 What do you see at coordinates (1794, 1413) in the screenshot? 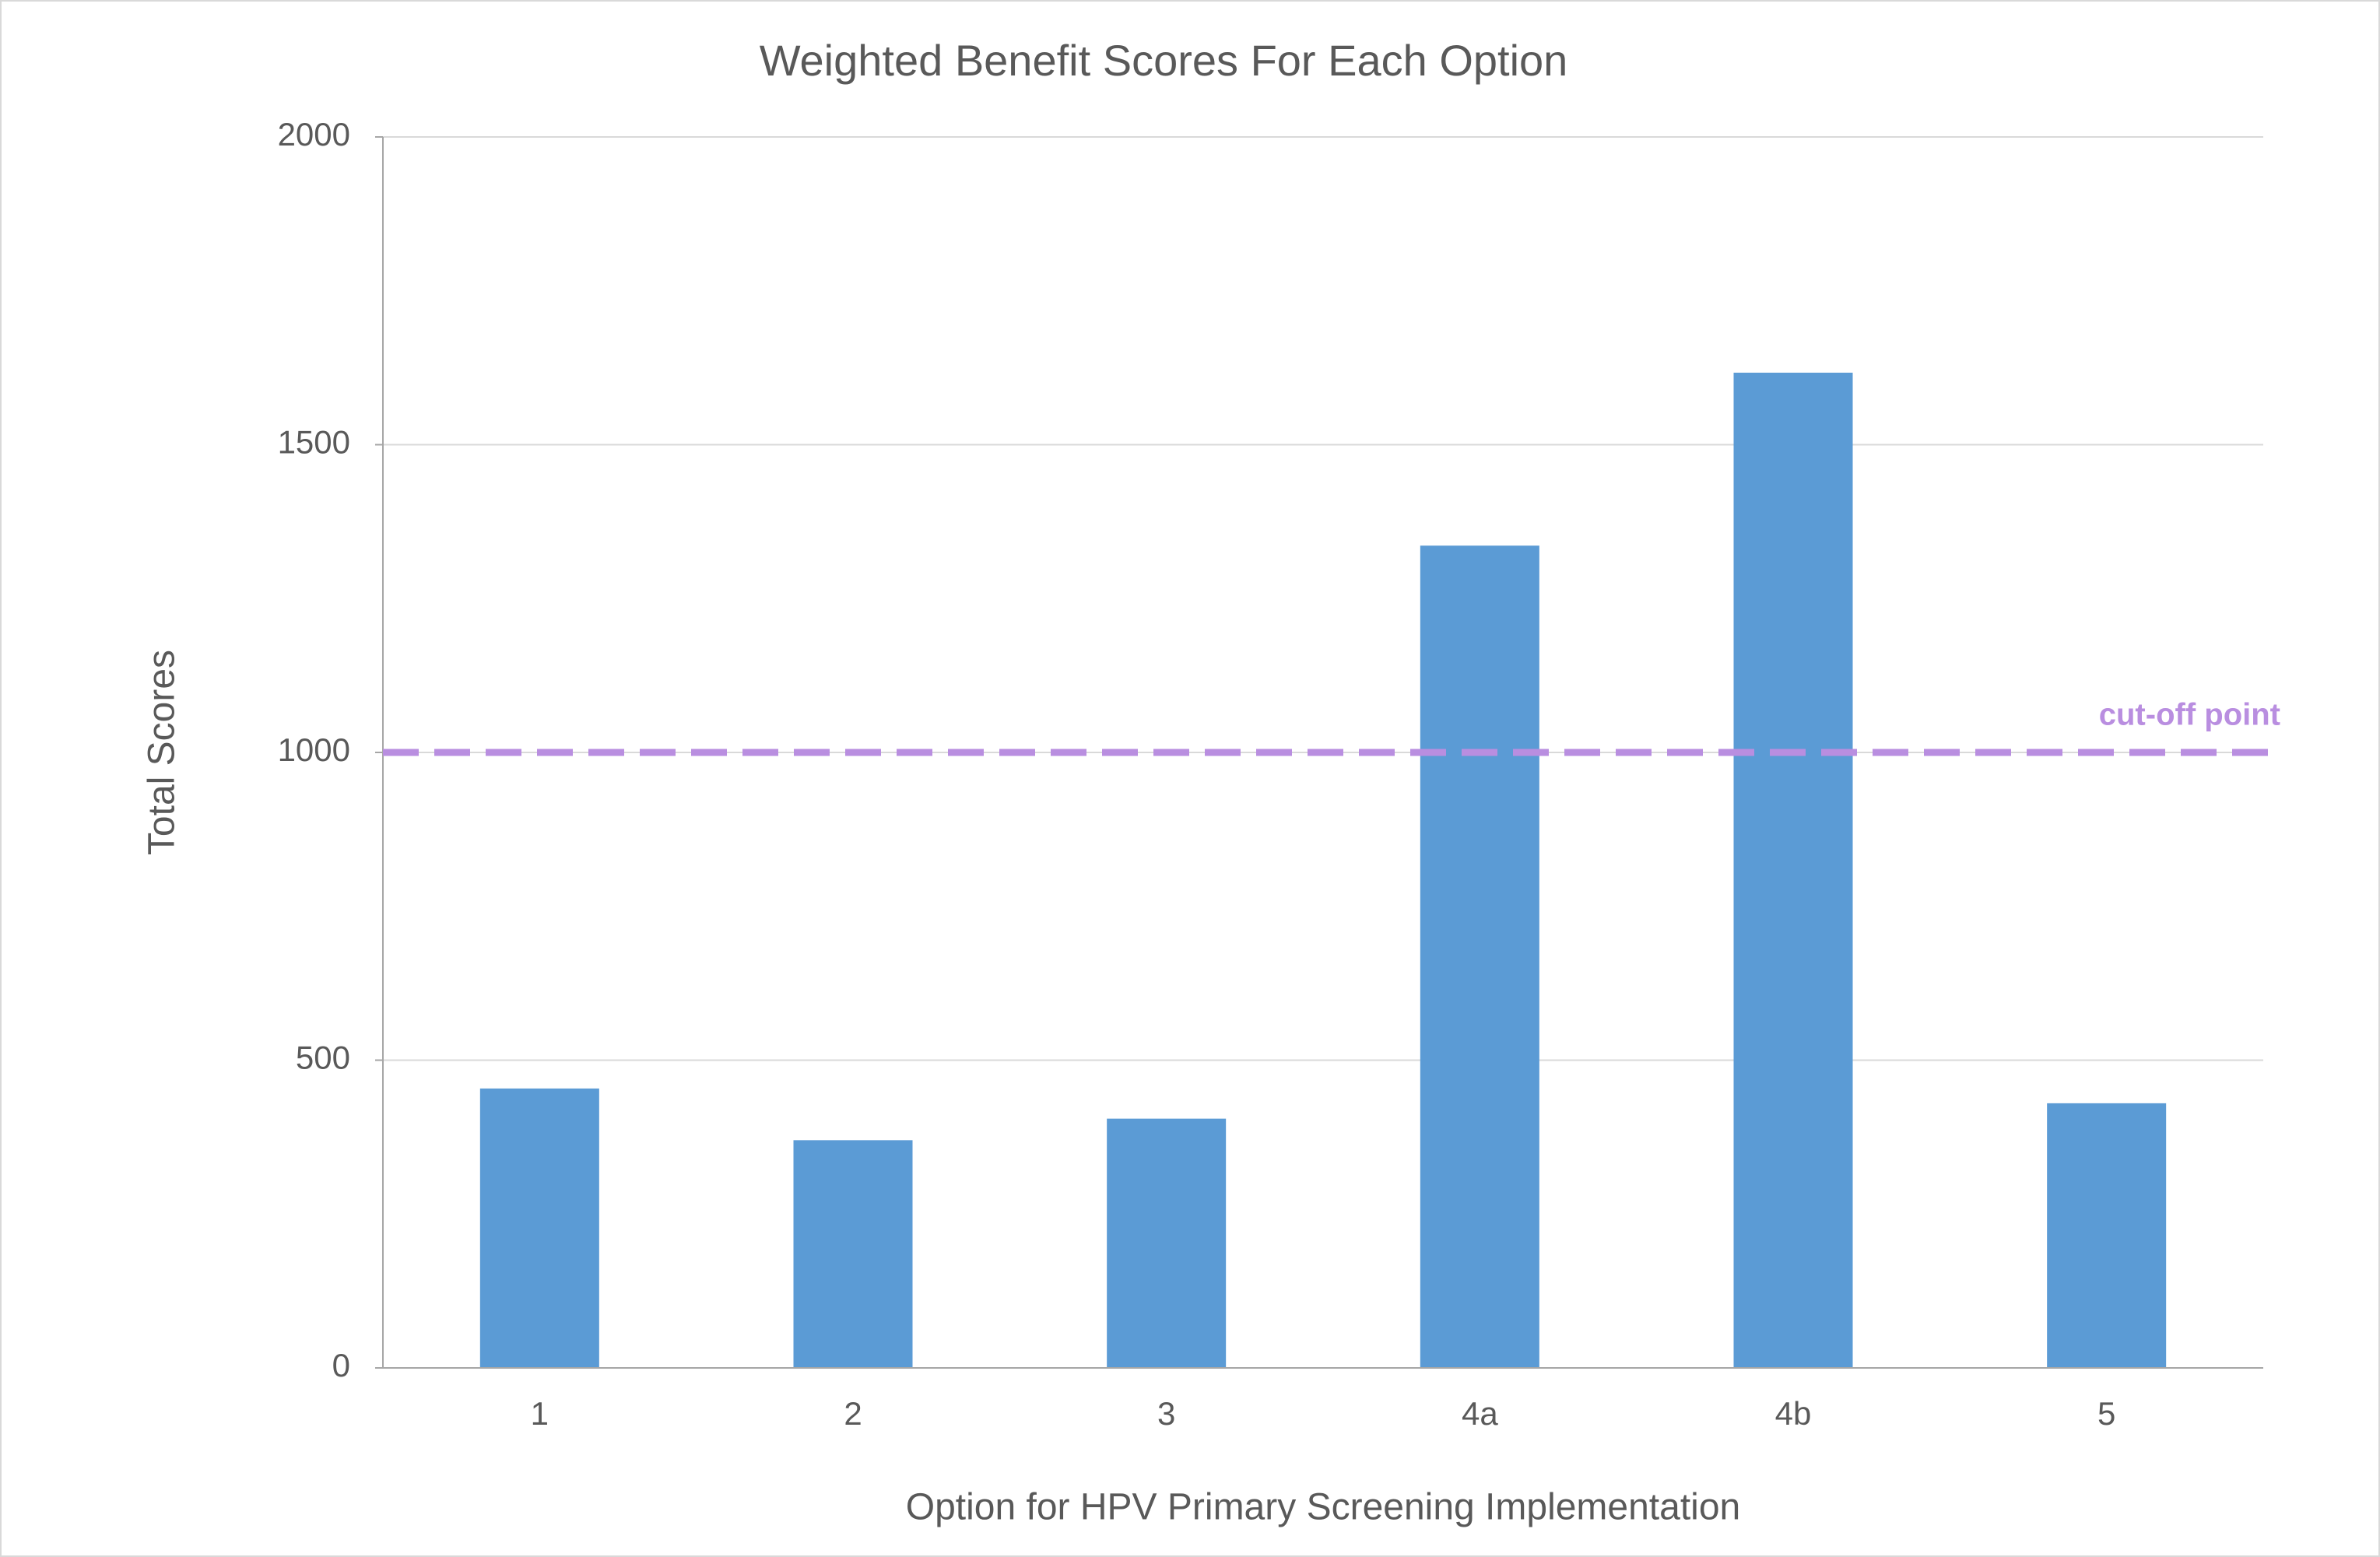
I see `x-tick-label: 4b` at bounding box center [1794, 1413].